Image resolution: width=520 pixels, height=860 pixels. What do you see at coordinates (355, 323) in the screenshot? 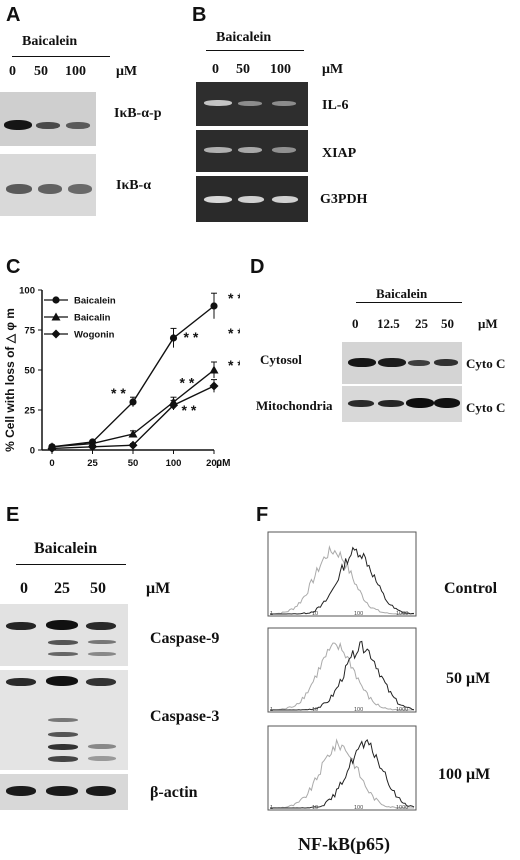
I see `panel-d-conc-0: 0` at bounding box center [355, 323].